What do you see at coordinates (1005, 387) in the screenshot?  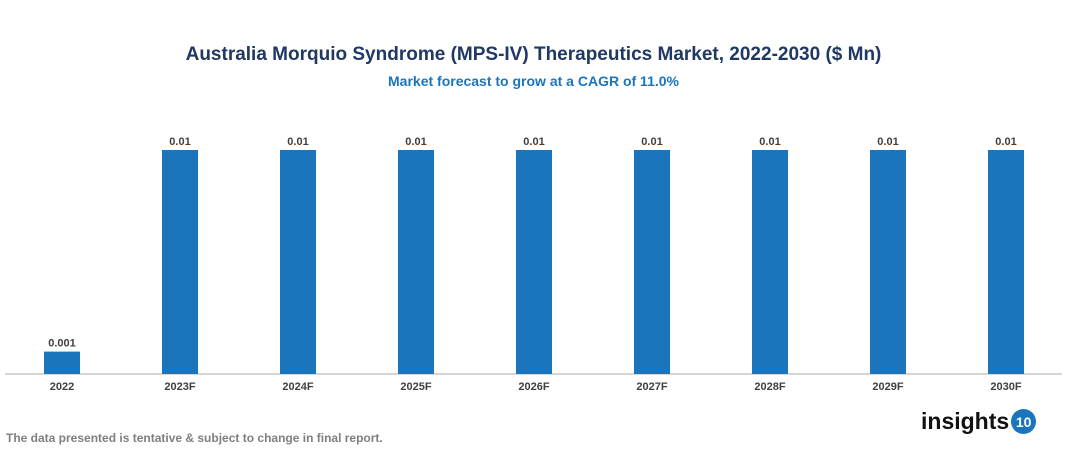 I see `x-tick-label: 2030F` at bounding box center [1005, 387].